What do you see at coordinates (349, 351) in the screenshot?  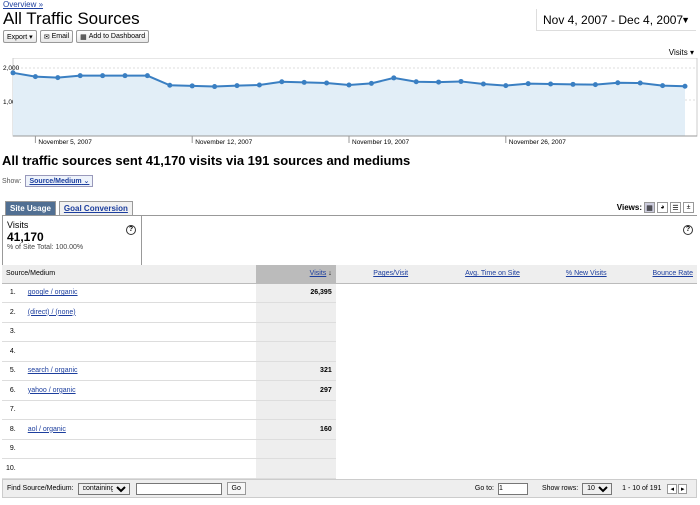 I see `table-row: 4.` at bounding box center [349, 351].